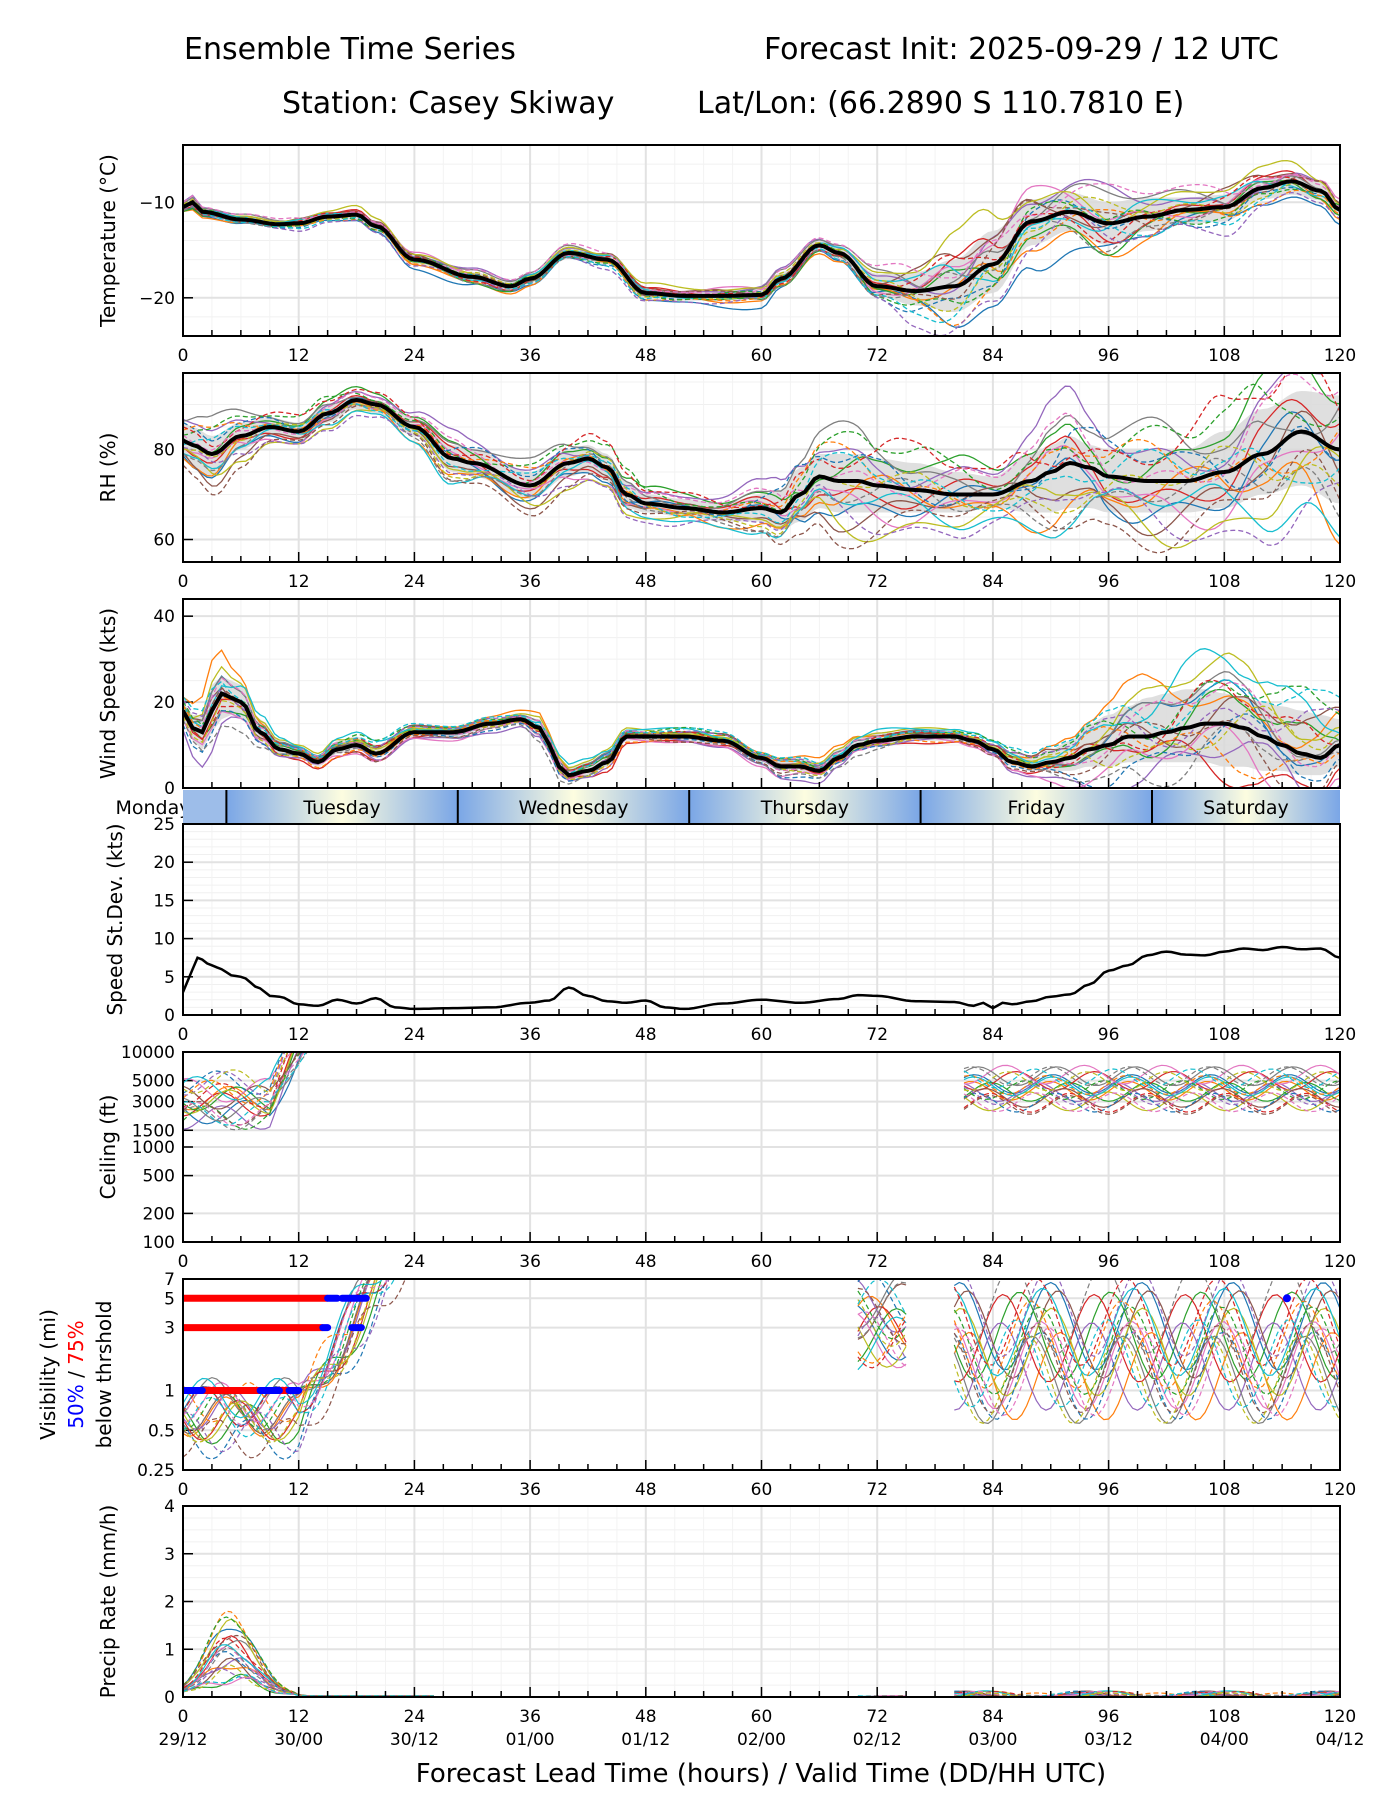 The image size is (1400, 1800). Describe the element at coordinates (157, 299) in the screenshot. I see `y-tick-label: −20` at that location.